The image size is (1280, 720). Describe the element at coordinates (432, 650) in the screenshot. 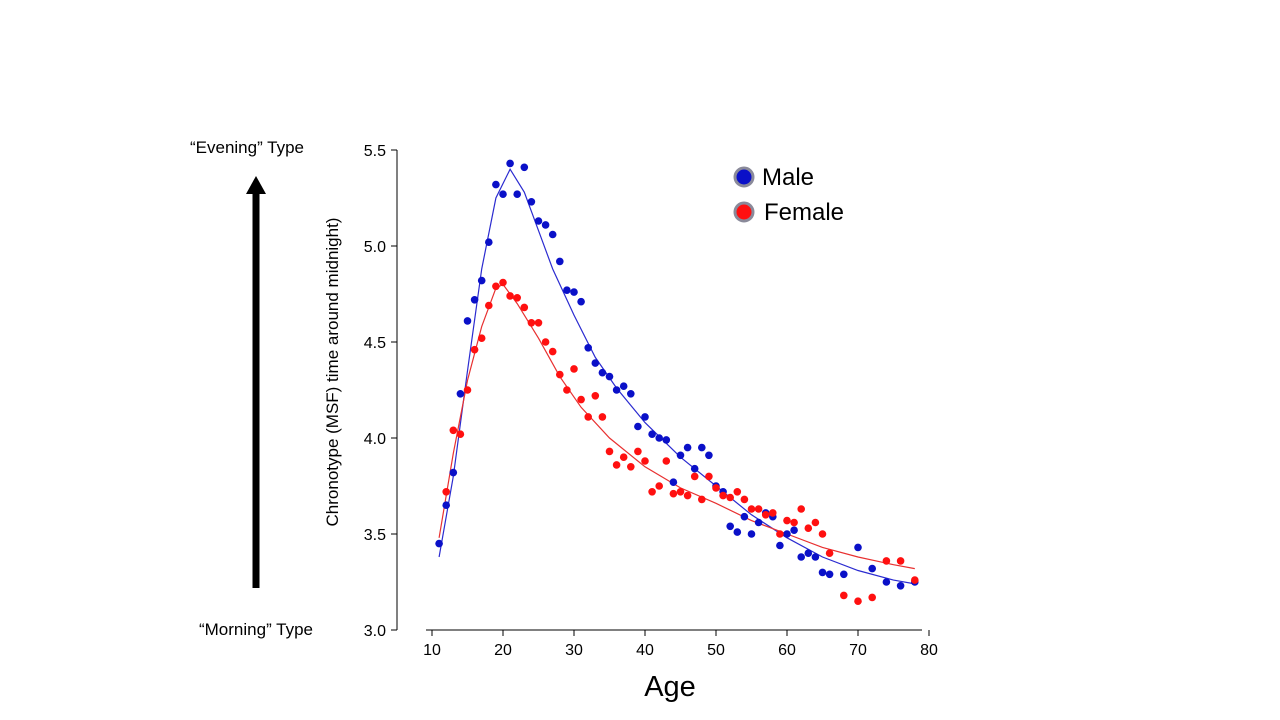

I see `x-tick-label: 10` at that location.